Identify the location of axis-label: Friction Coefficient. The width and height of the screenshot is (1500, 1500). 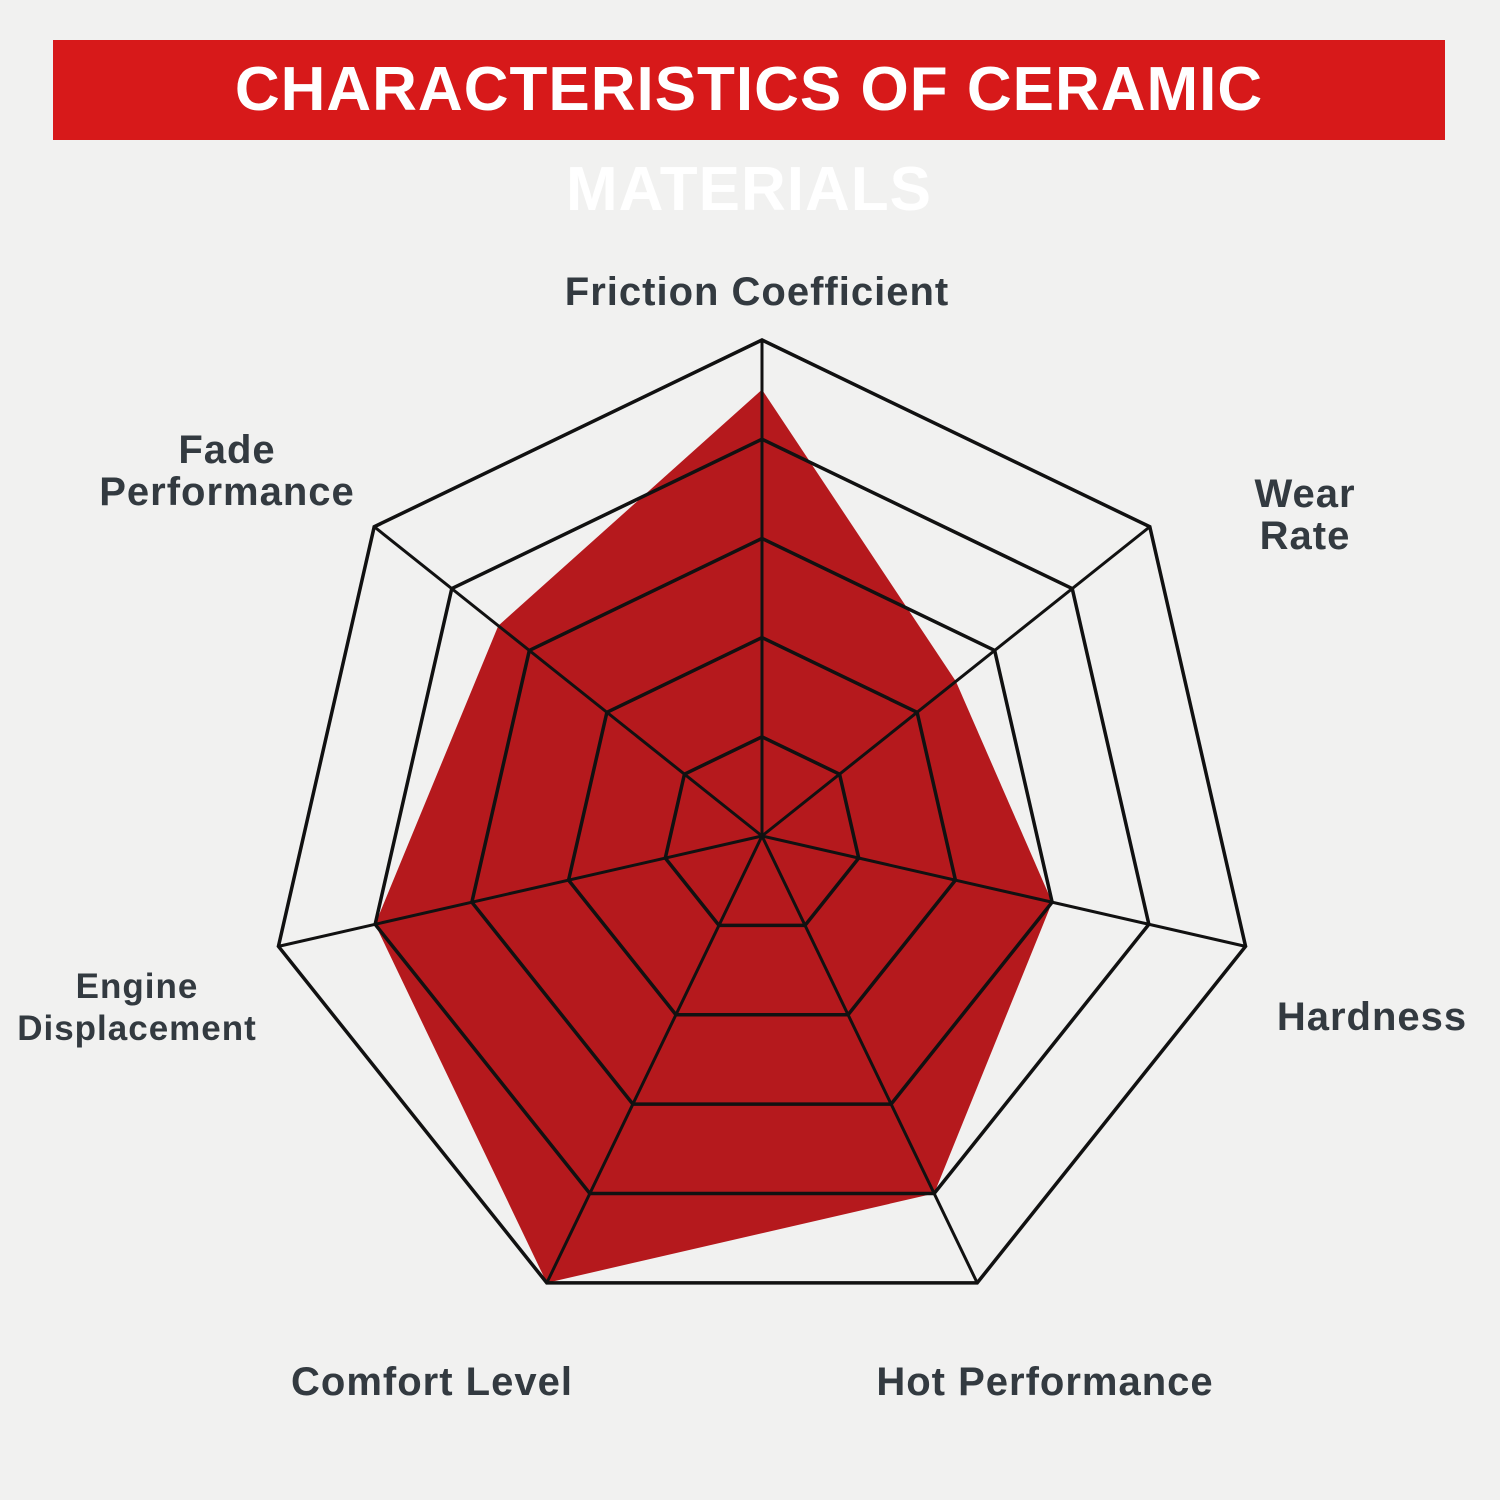
(757, 292).